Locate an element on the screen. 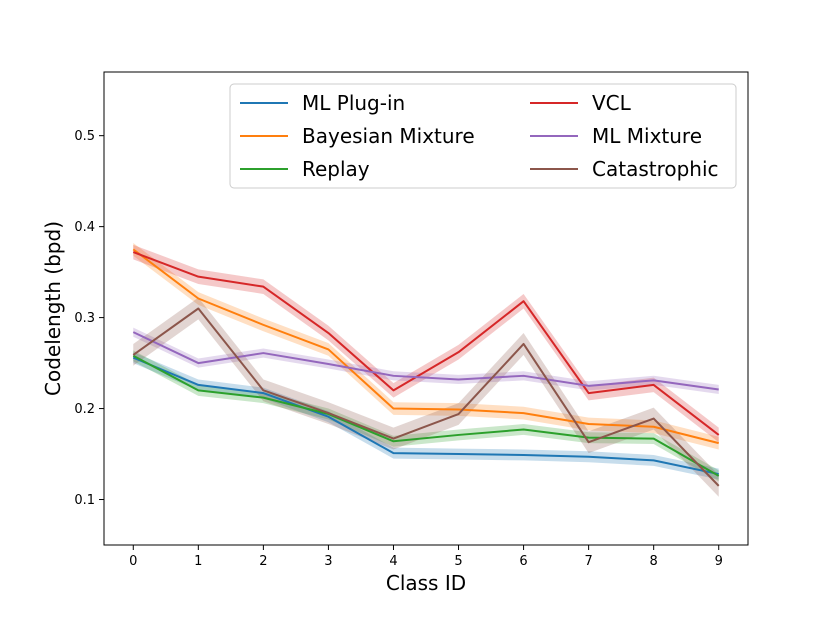 The height and width of the screenshot is (623, 830). x-axis-ticks: 0 1 2 3 4 5 6 7 8 9 is located at coordinates (426, 557).